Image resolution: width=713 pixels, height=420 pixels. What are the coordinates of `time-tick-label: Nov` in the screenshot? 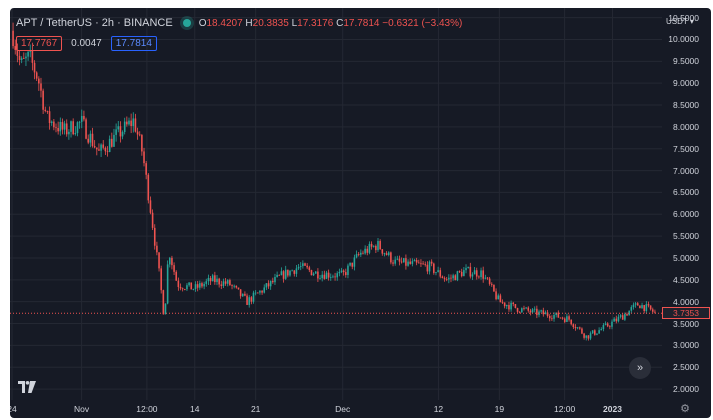 It's located at (82, 409).